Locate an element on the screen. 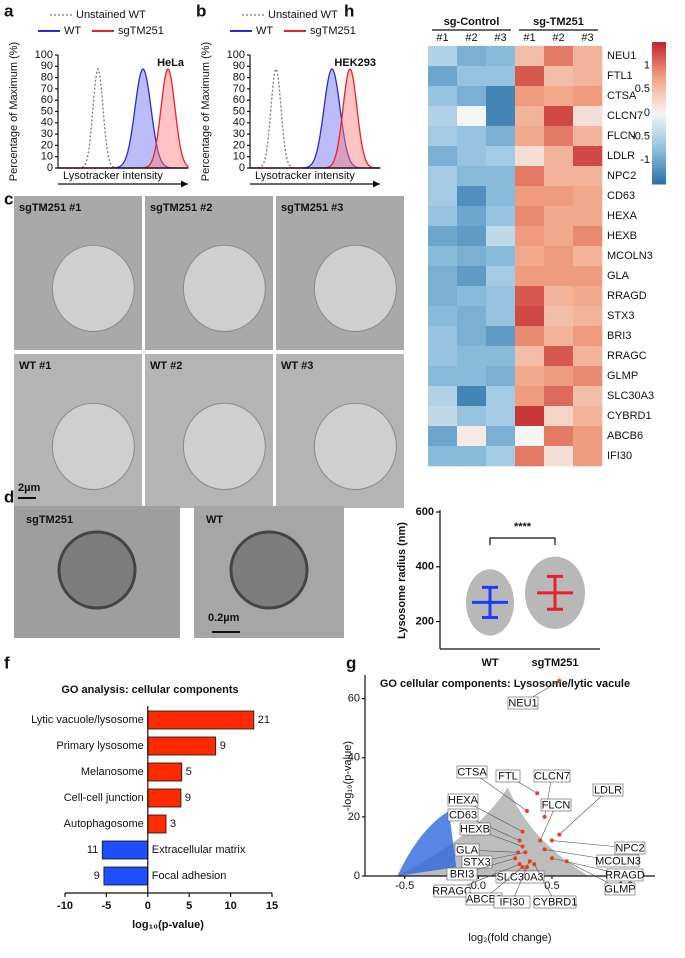  x-axis-label: Lysotracker intensity is located at coordinates (305, 176).